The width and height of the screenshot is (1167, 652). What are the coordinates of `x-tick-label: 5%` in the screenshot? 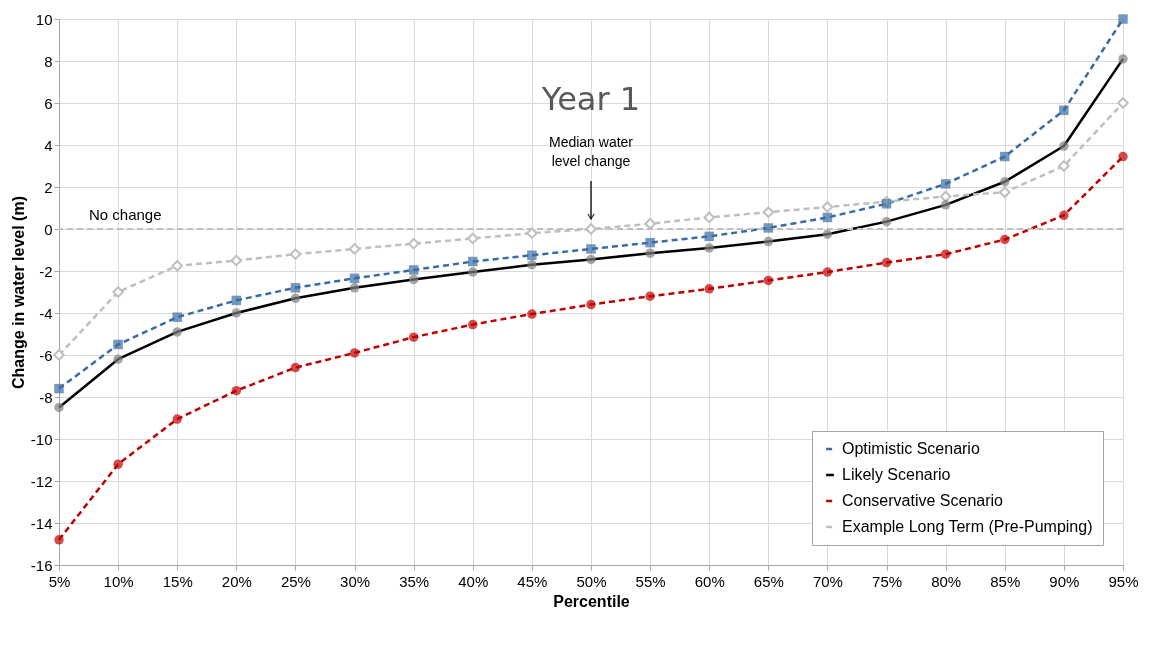 It's located at (59, 581).